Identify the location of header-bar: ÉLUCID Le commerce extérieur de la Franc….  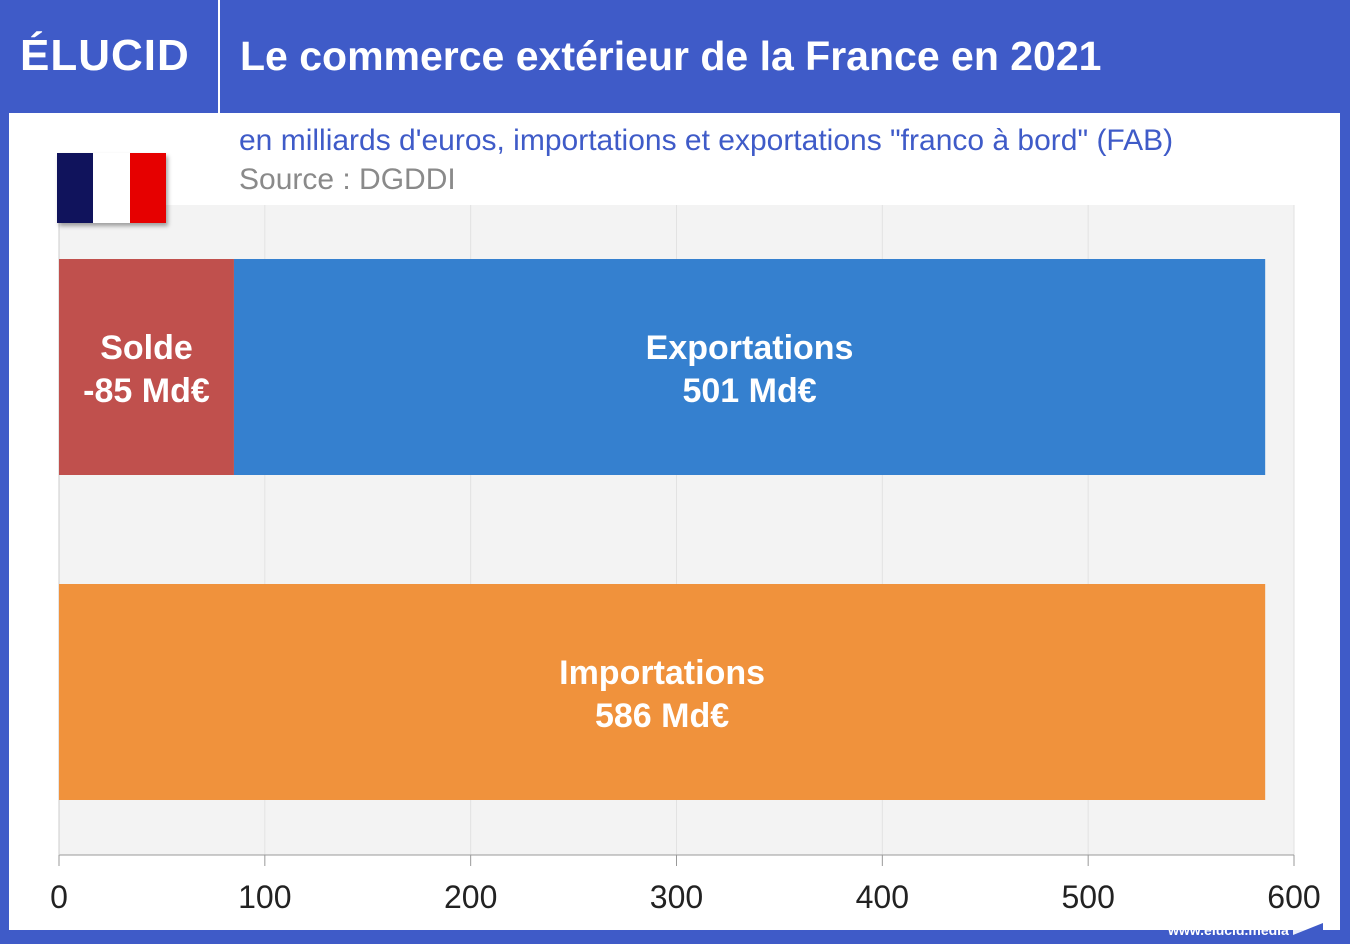
(675, 56).